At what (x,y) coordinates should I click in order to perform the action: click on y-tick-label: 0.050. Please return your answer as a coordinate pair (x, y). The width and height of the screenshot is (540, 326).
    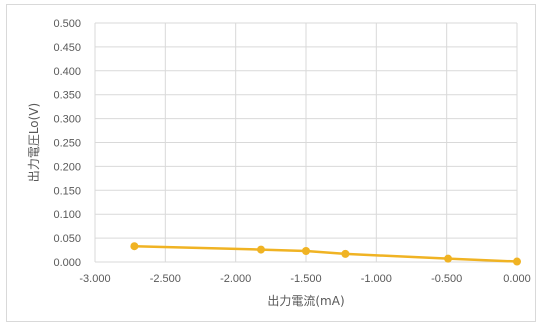
    Looking at the image, I should click on (67, 239).